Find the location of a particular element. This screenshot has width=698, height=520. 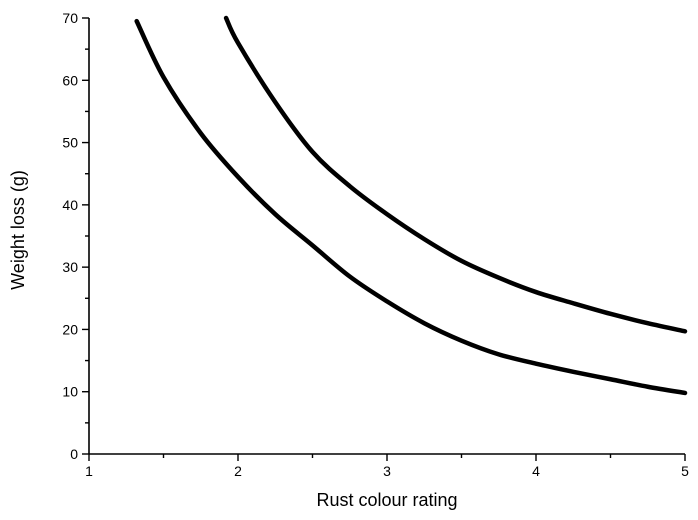

y-axis-title: Weight loss (g) is located at coordinates (18, 230).